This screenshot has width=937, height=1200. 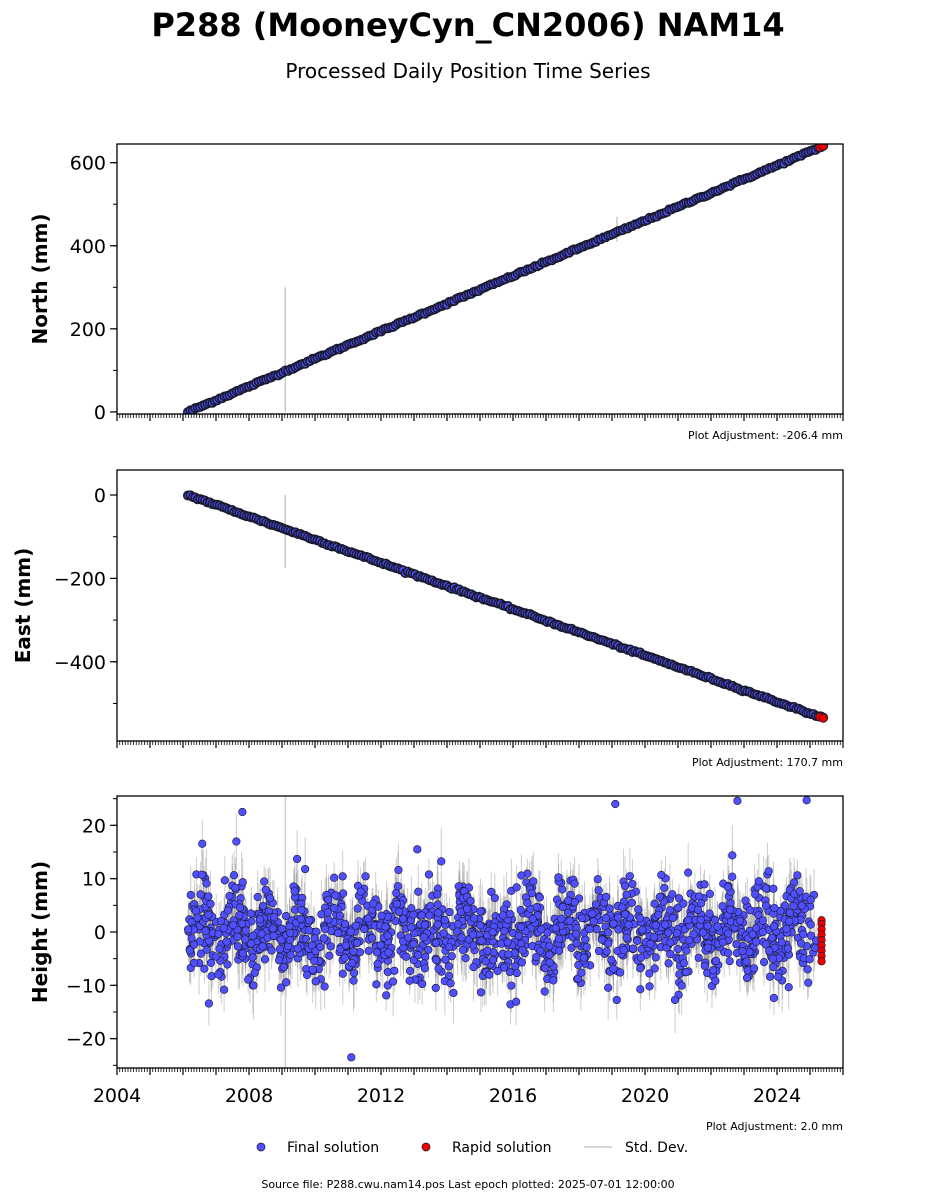 What do you see at coordinates (88, 247) in the screenshot?
I see `y-tick-label: 400` at bounding box center [88, 247].